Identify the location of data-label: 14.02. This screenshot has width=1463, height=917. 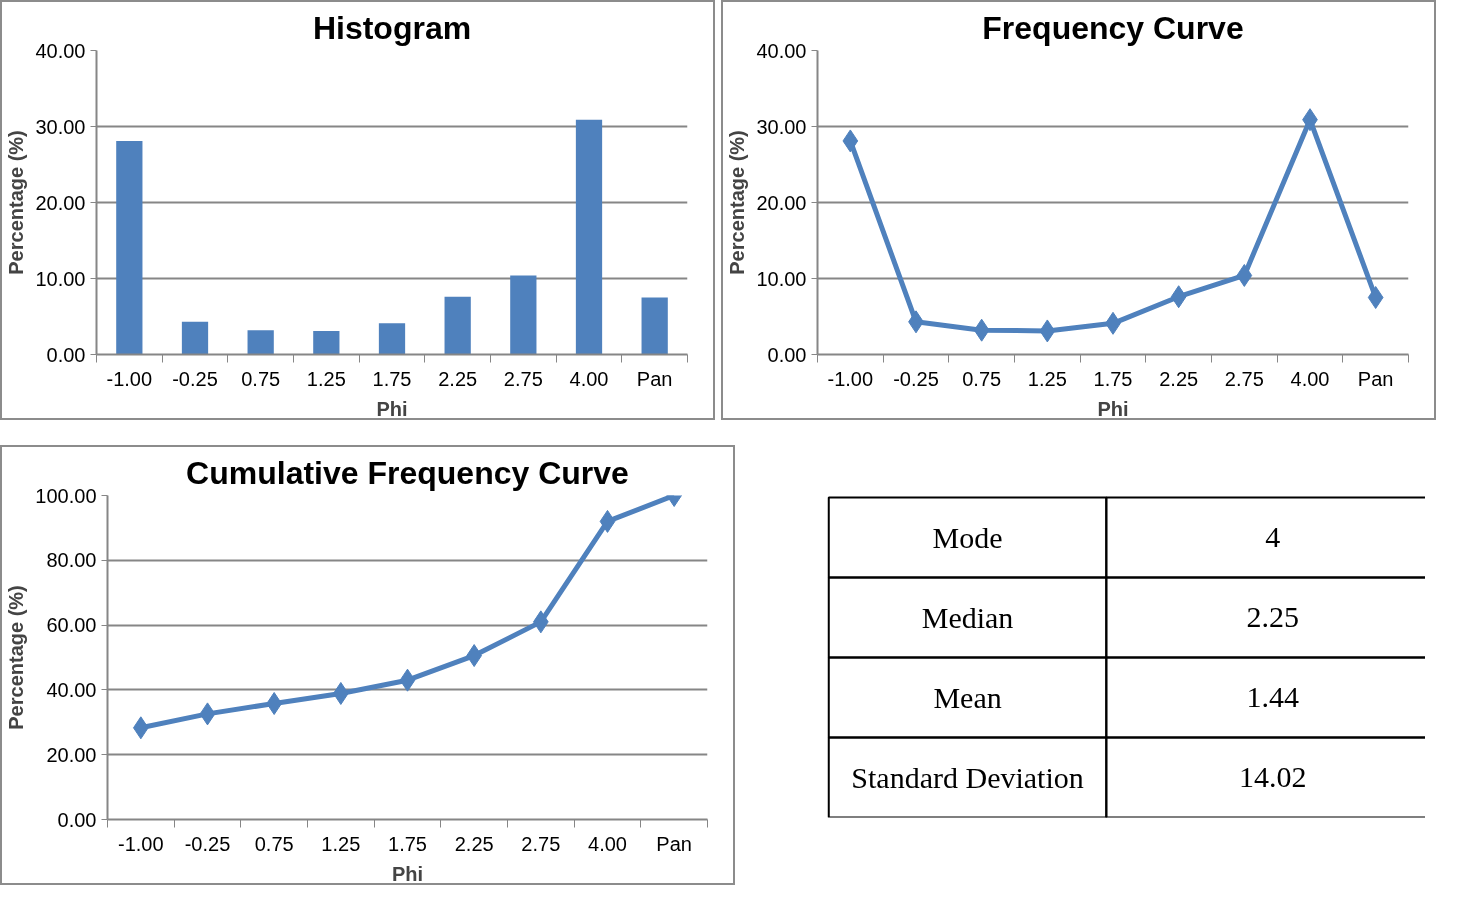
(1273, 776).